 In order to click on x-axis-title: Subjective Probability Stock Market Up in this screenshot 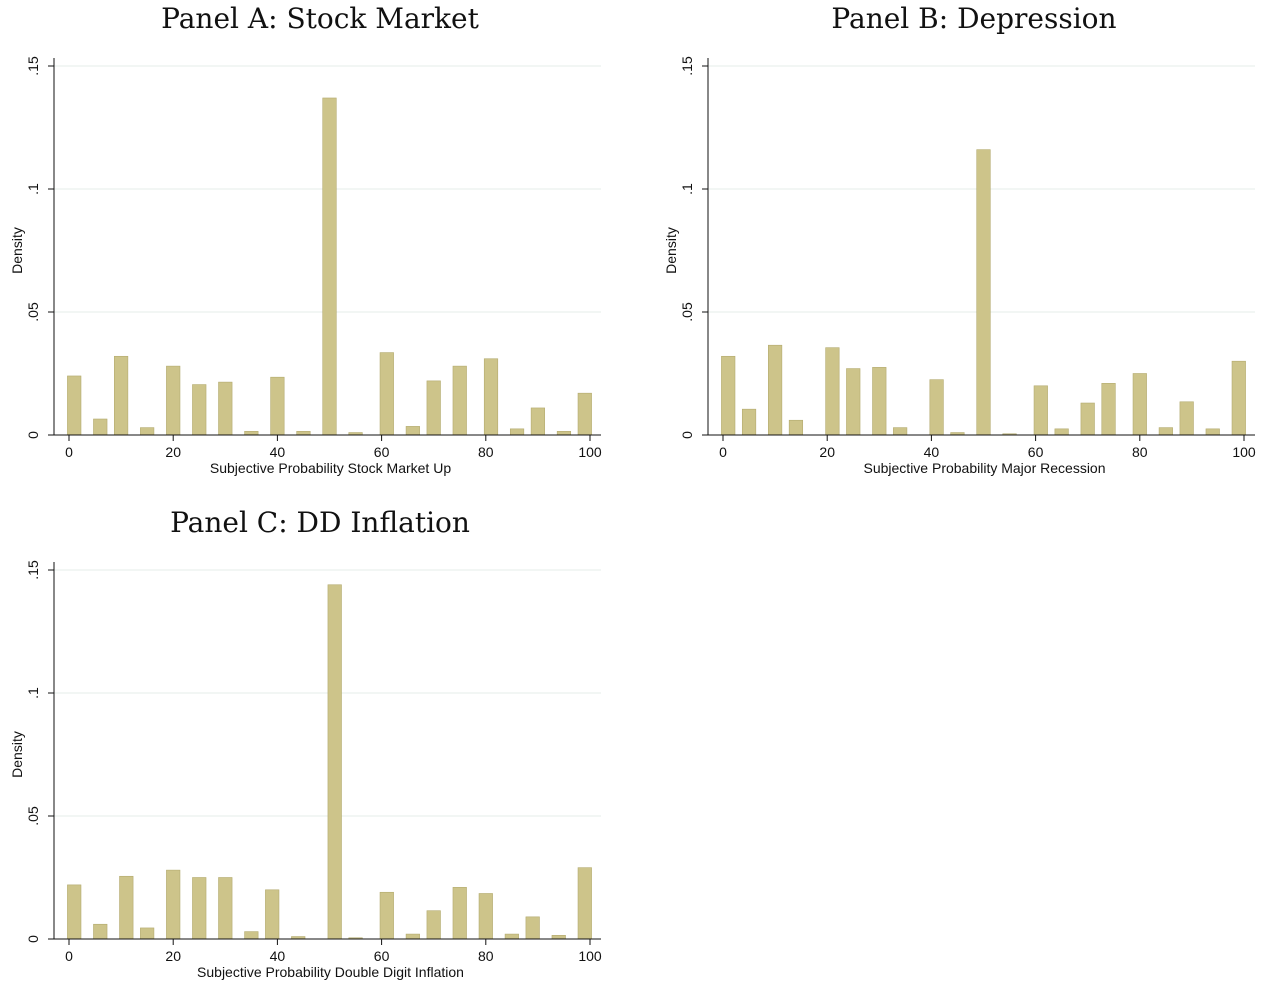, I will do `click(330, 468)`.